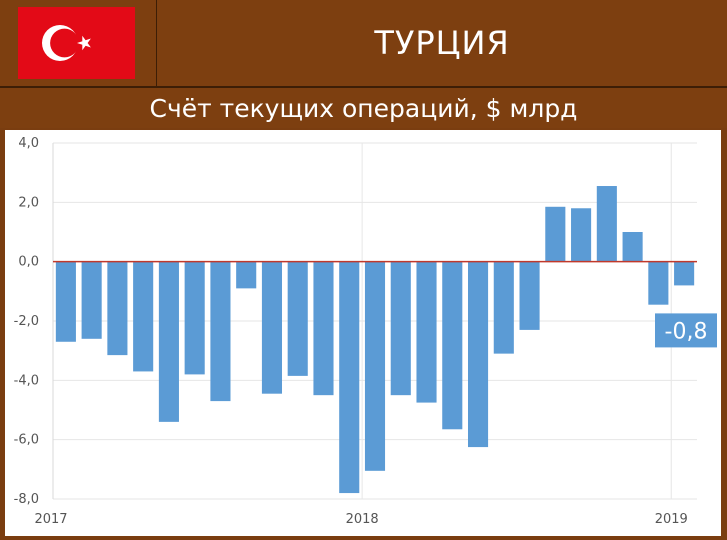 This screenshot has height=540, width=727. Describe the element at coordinates (26, 499) in the screenshot. I see `y-tick-label: -8,0` at that location.